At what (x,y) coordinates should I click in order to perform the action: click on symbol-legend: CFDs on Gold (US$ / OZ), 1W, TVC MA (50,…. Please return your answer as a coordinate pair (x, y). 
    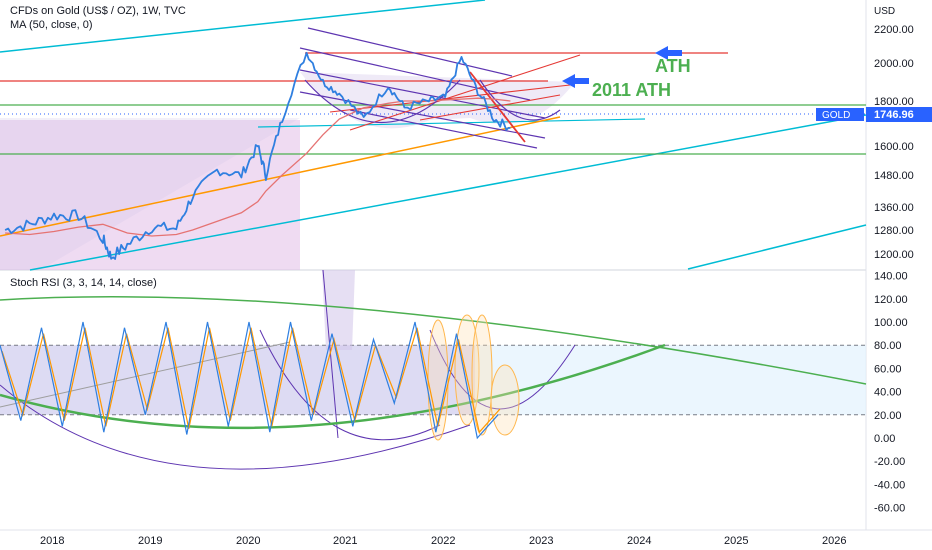
    Looking at the image, I should click on (98, 18).